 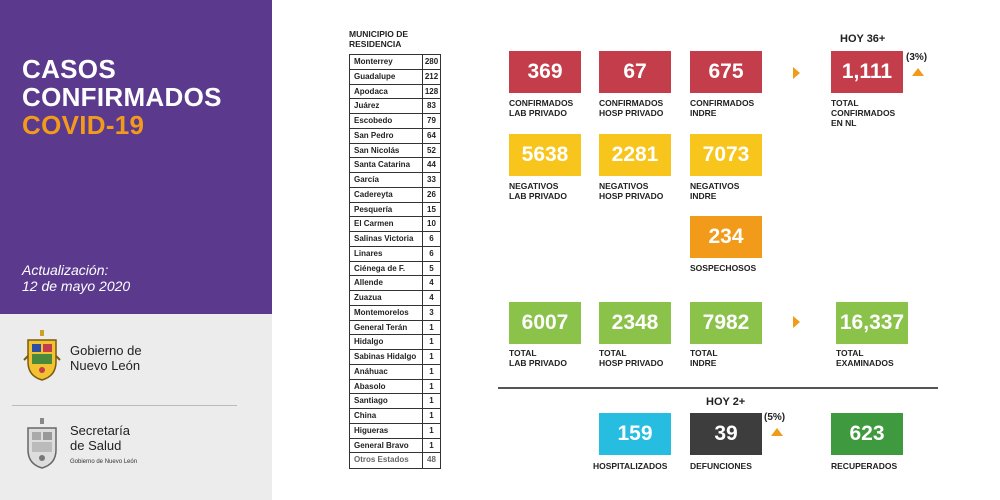 What do you see at coordinates (395, 195) in the screenshot?
I see `table-row: Cadereyta 26` at bounding box center [395, 195].